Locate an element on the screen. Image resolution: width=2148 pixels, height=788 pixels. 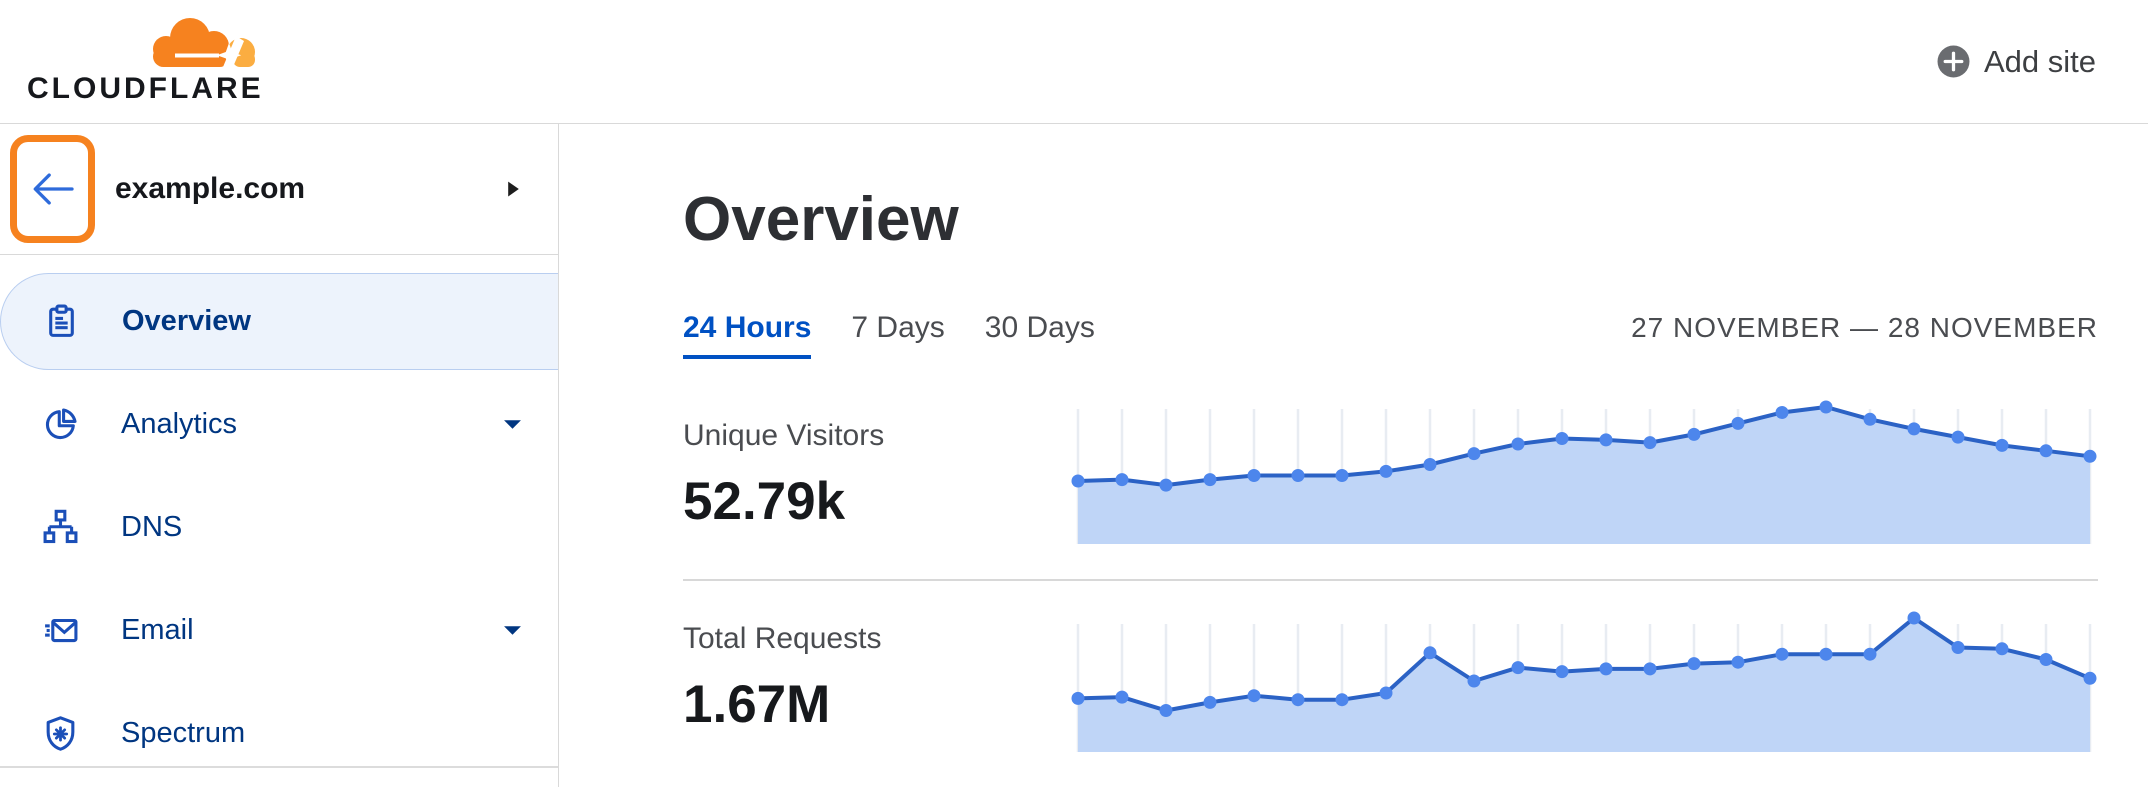
site-header: example.com is located at coordinates (279, 189).